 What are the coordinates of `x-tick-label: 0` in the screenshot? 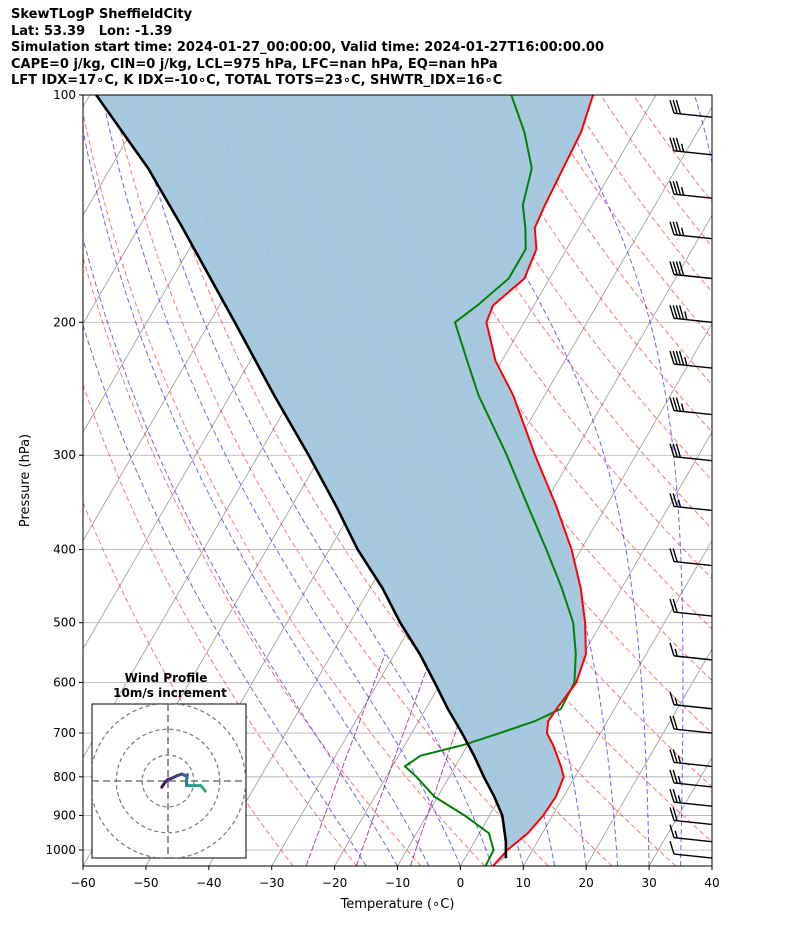 It's located at (461, 883).